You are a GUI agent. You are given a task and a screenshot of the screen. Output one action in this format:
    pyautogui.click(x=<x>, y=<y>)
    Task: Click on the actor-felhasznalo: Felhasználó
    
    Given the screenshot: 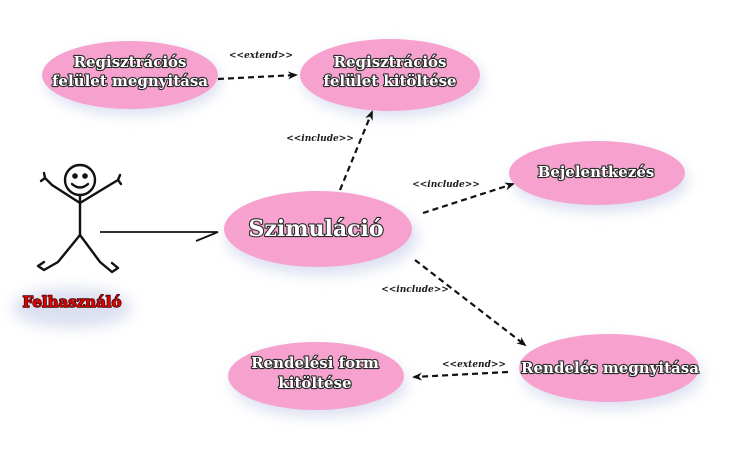 What is the action you would take?
    pyautogui.click(x=72, y=237)
    